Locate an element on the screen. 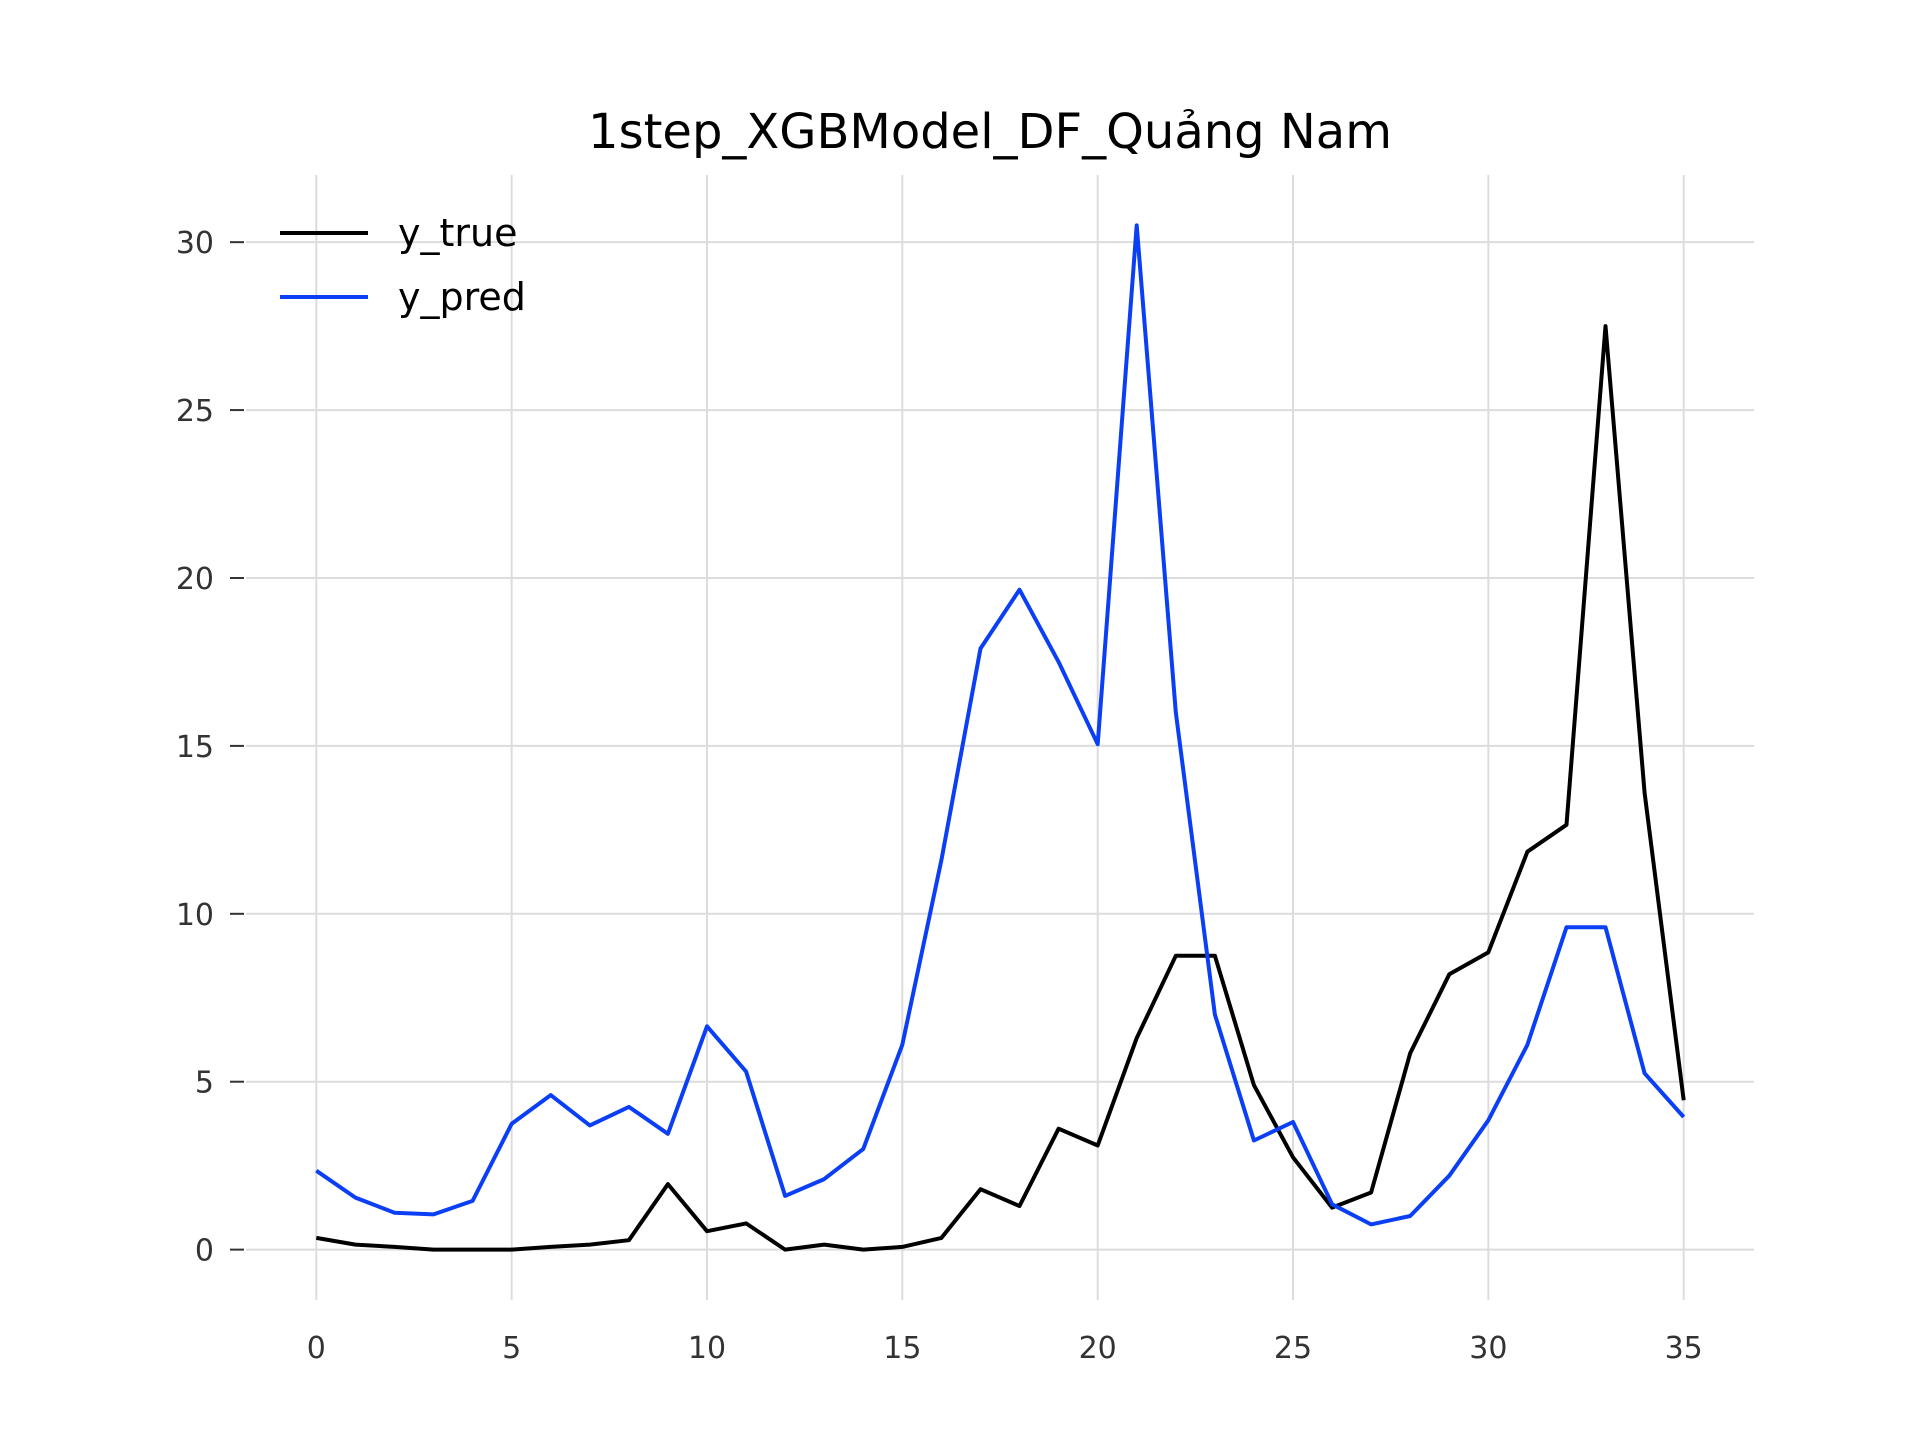 The width and height of the screenshot is (1920, 1440). y-tick-label: 15 is located at coordinates (195, 747).